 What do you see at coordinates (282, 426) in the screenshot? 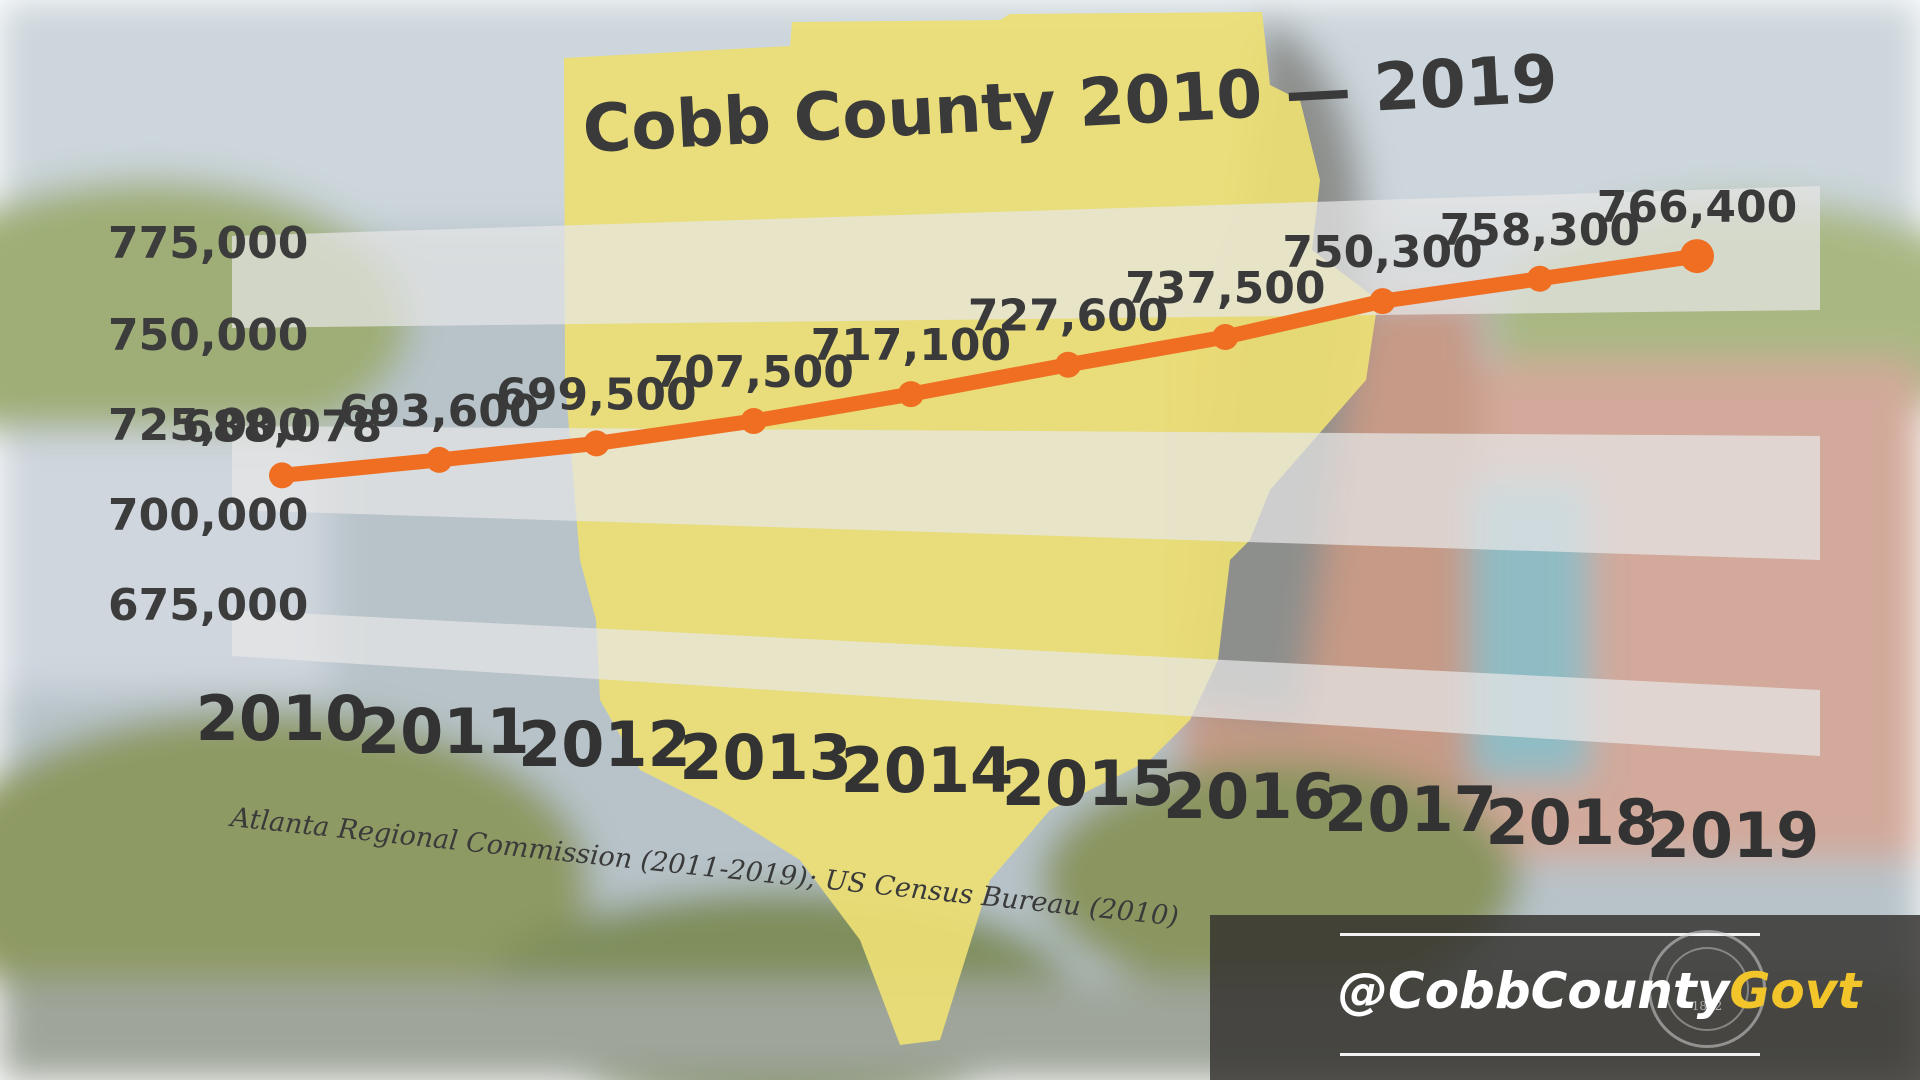
I see `data-label: 688,078` at bounding box center [282, 426].